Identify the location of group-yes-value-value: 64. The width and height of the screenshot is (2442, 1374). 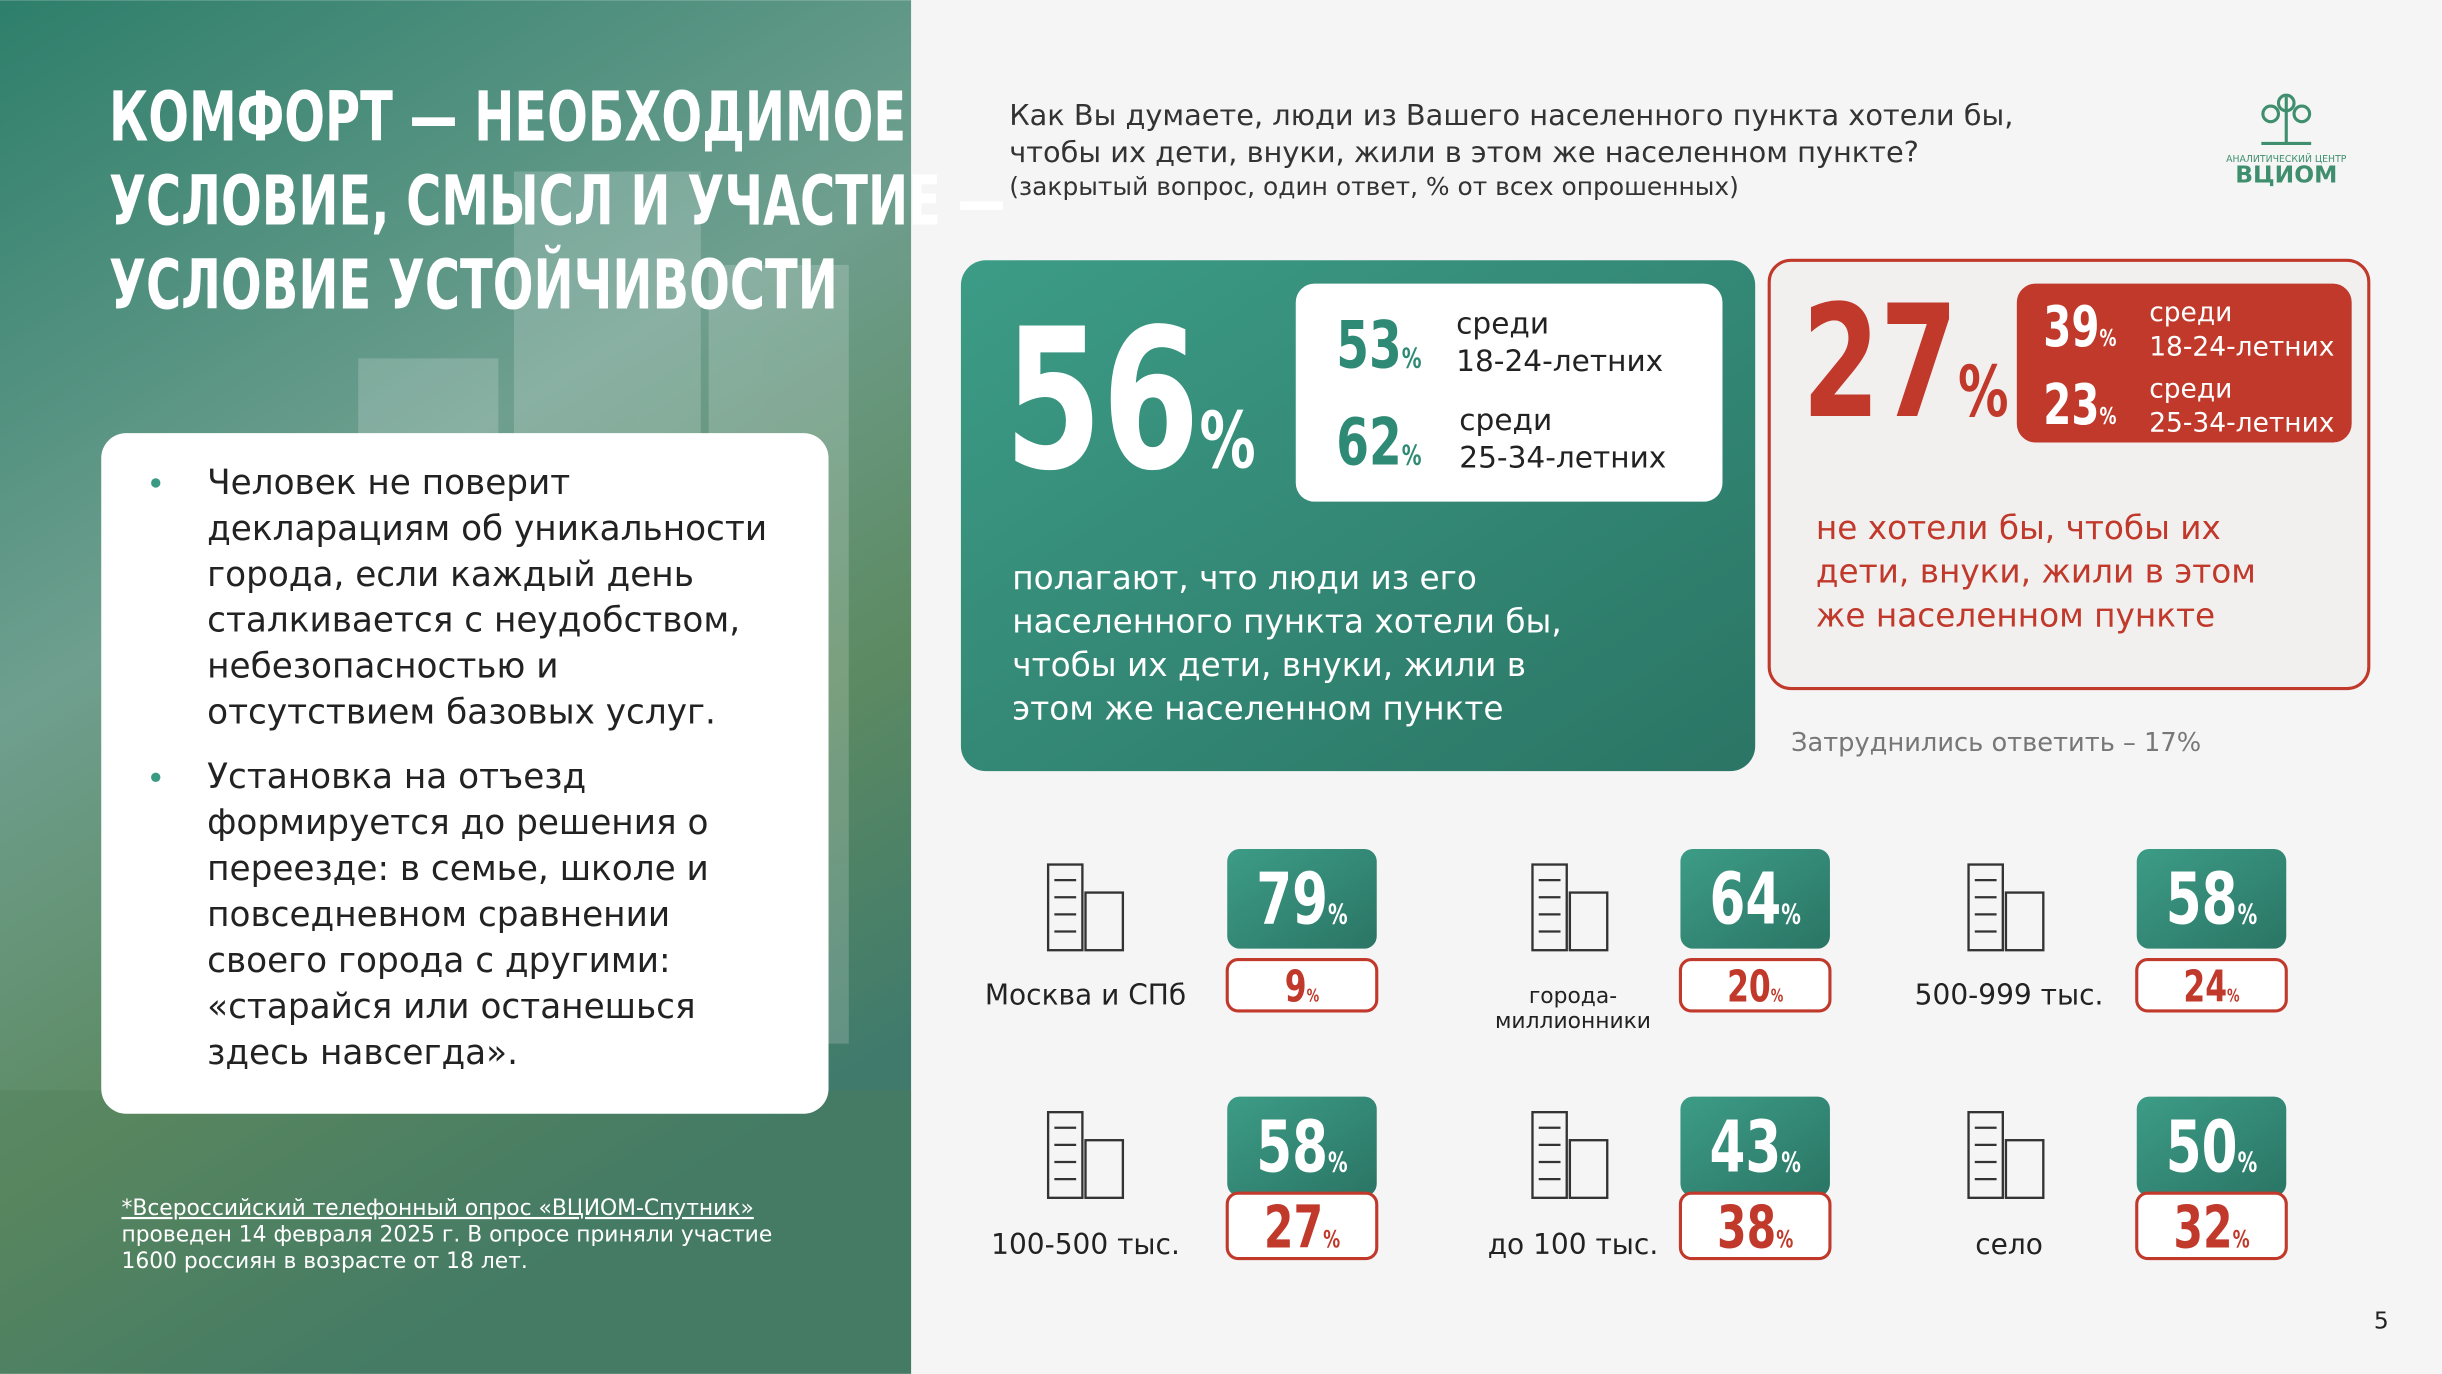
(1745, 899).